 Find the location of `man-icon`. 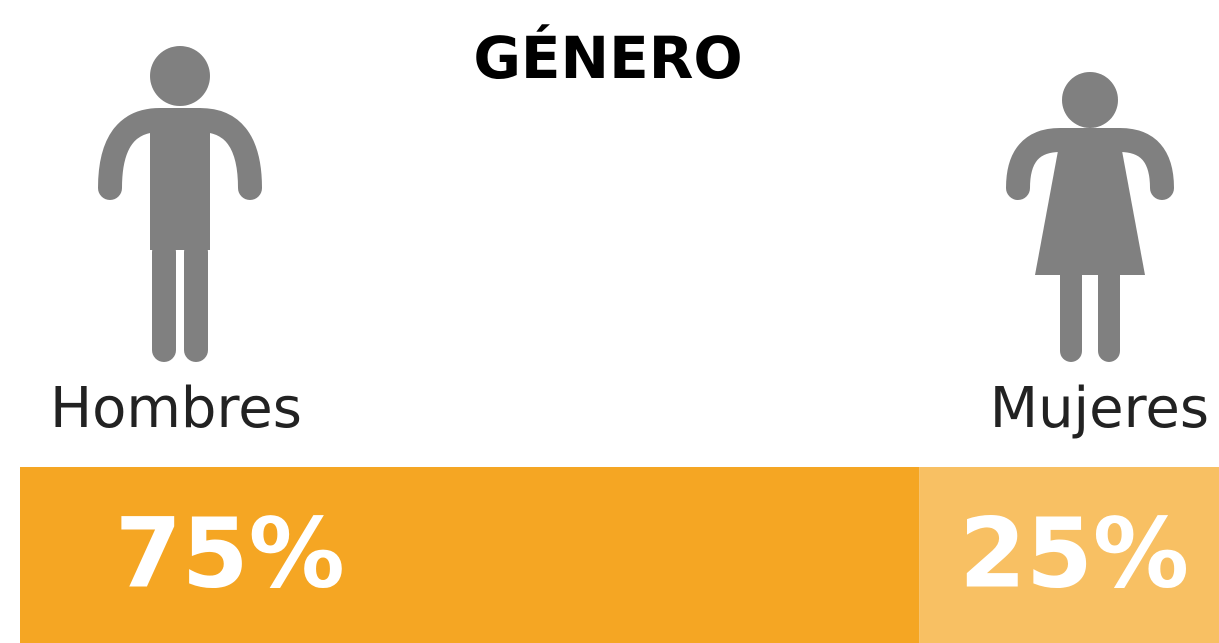

man-icon is located at coordinates (180, 204).